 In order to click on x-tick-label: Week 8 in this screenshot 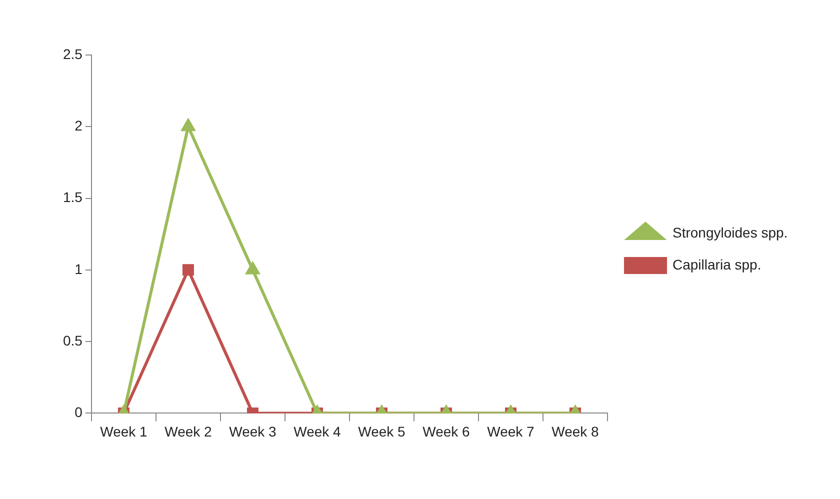, I will do `click(576, 431)`.